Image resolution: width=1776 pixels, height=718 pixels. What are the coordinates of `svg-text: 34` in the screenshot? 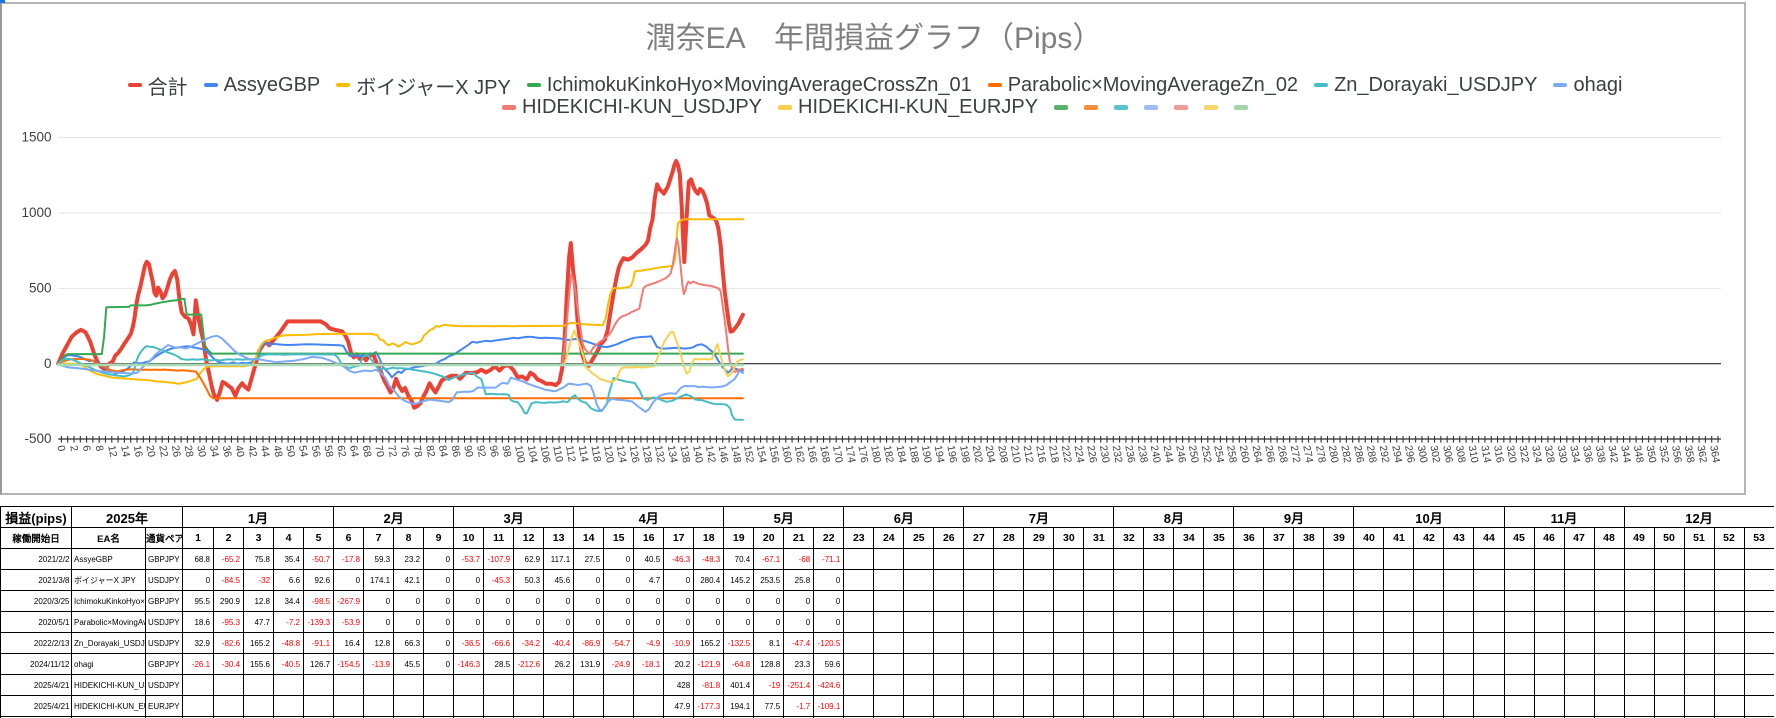 It's located at (214, 451).